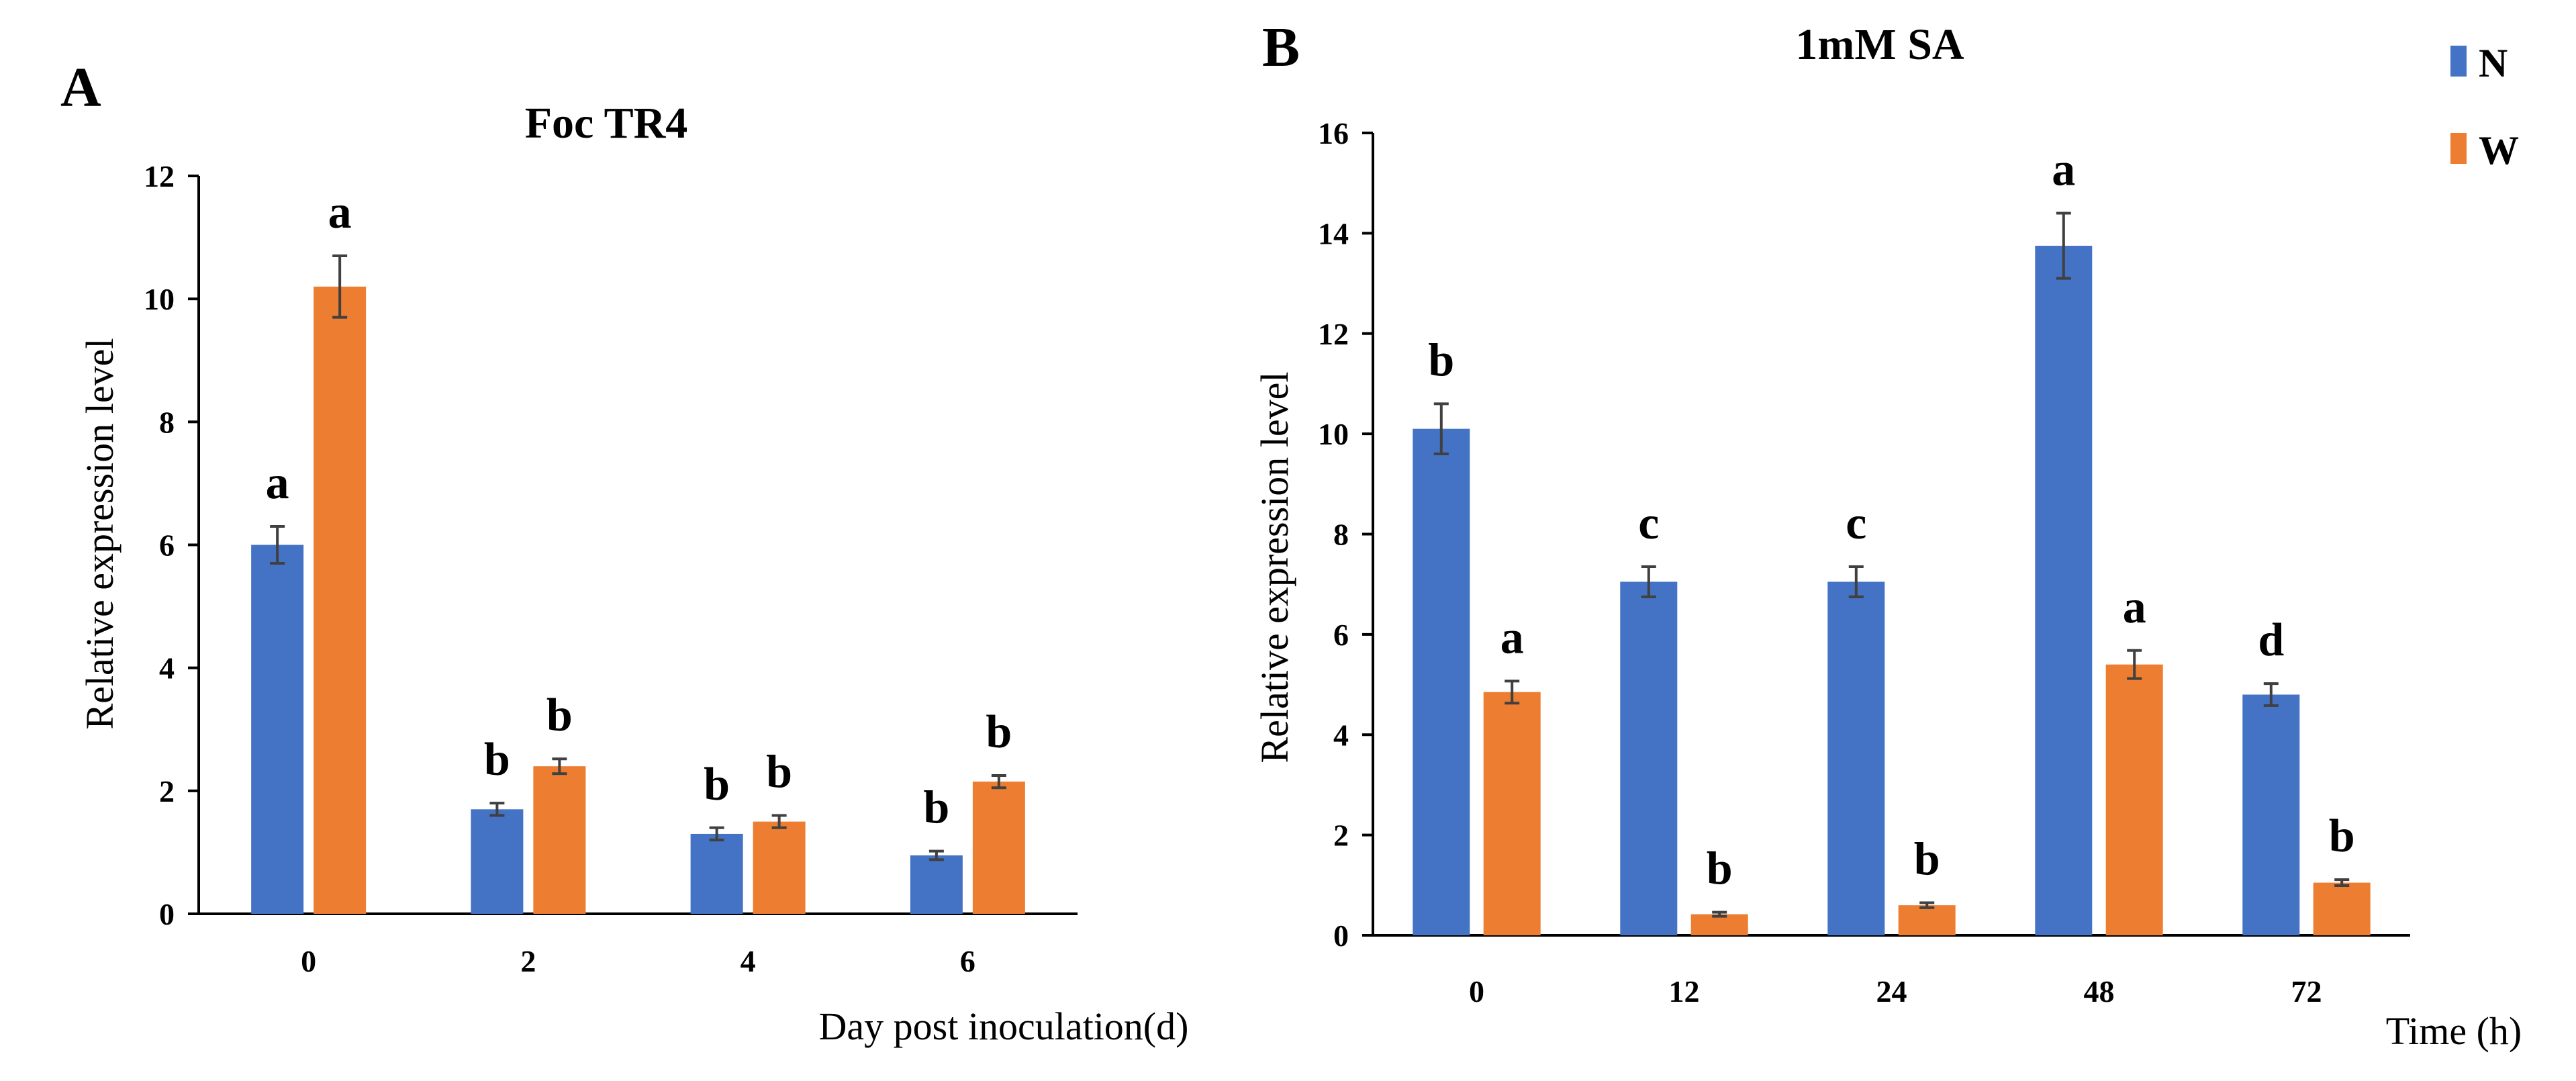  Describe the element at coordinates (2306, 991) in the screenshot. I see `panel-b-x-tick-label: 72` at that location.